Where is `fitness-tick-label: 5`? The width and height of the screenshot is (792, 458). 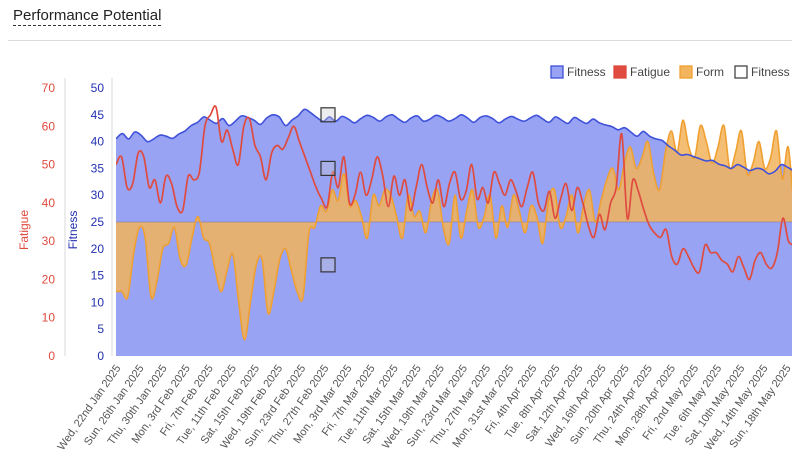
fitness-tick-label: 5 is located at coordinates (100, 329).